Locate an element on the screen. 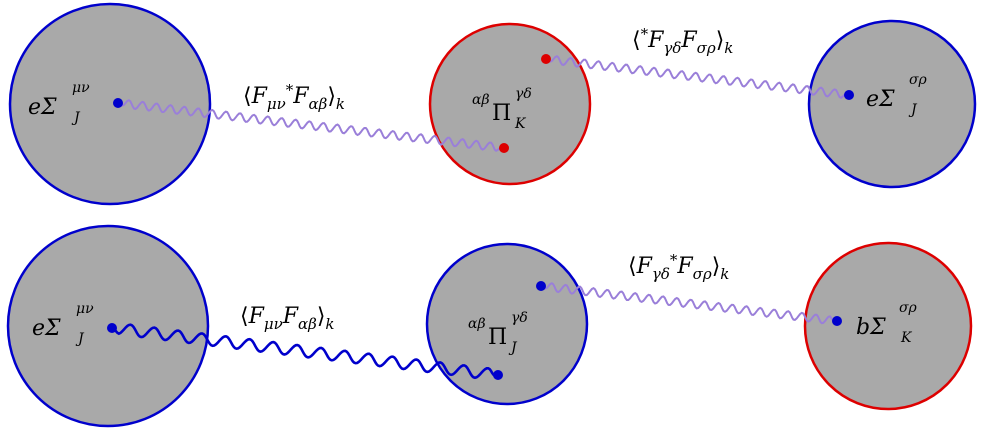  wavy-propagator-r1-second is located at coordinates (697, 77).